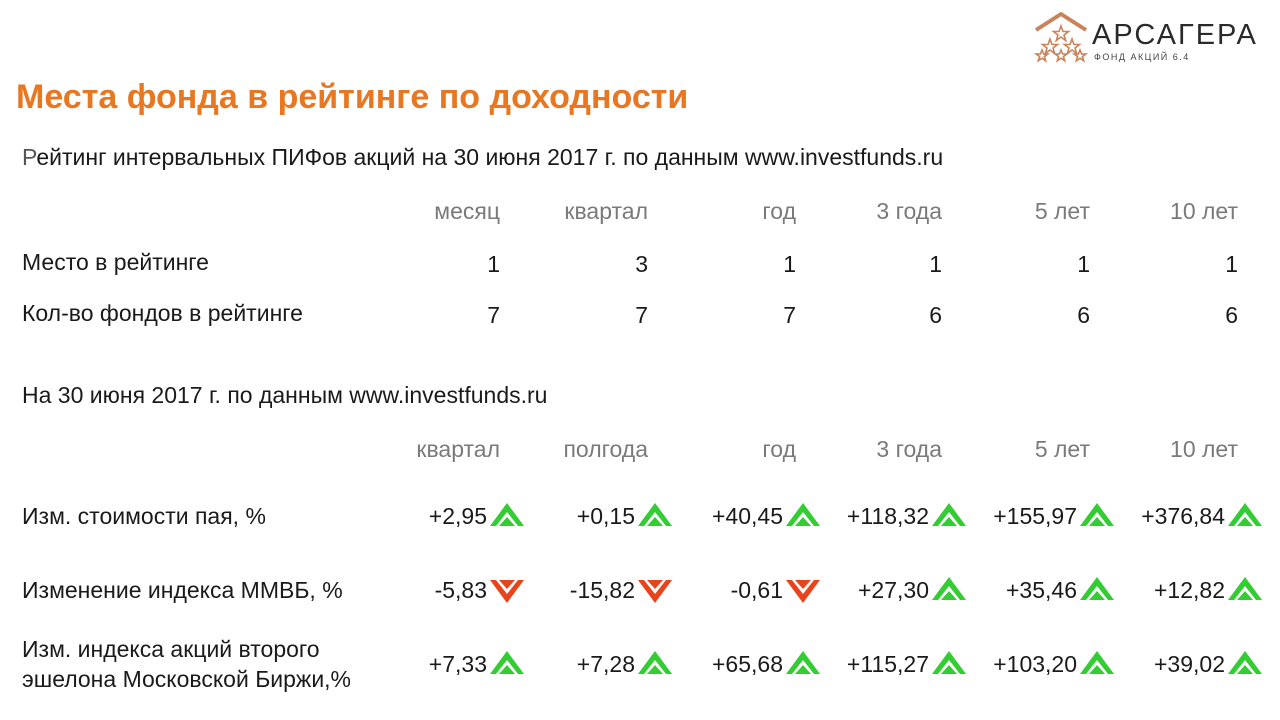  I want to click on returns-cell: +40,45, so click(767, 516).